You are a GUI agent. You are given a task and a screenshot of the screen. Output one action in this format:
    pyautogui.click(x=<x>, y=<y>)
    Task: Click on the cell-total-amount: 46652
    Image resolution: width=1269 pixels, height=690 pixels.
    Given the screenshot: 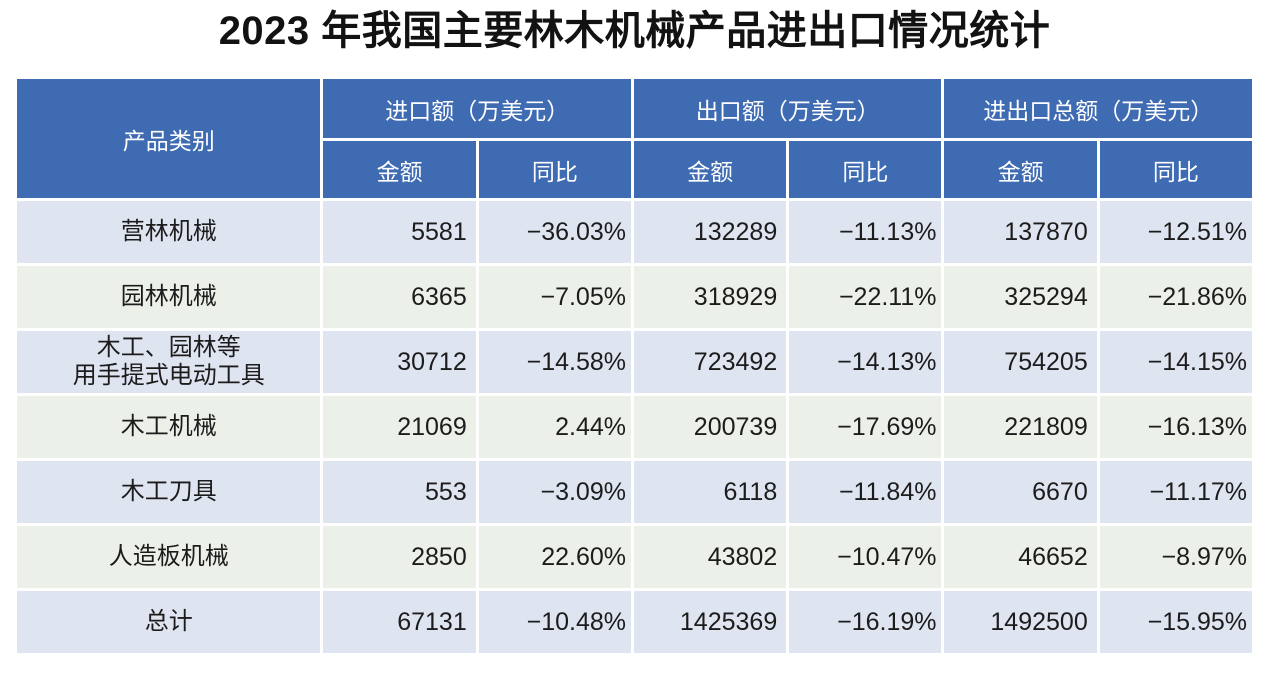 What is the action you would take?
    pyautogui.click(x=1020, y=557)
    